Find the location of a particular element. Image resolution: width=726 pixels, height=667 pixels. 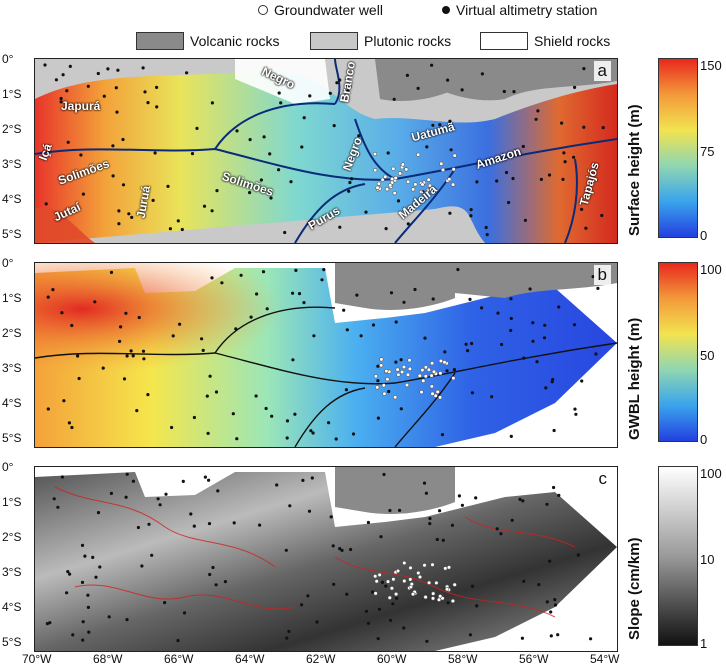

lat-label: 0° is located at coordinates (8, 467).